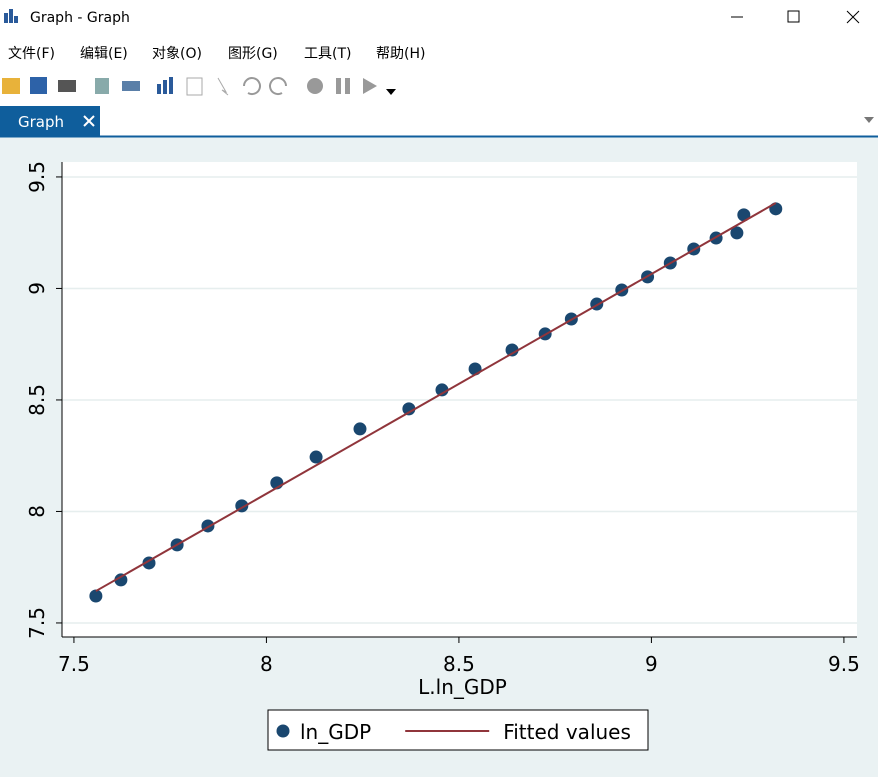  What do you see at coordinates (567, 732) in the screenshot?
I see `legend-label: Fitted values` at bounding box center [567, 732].